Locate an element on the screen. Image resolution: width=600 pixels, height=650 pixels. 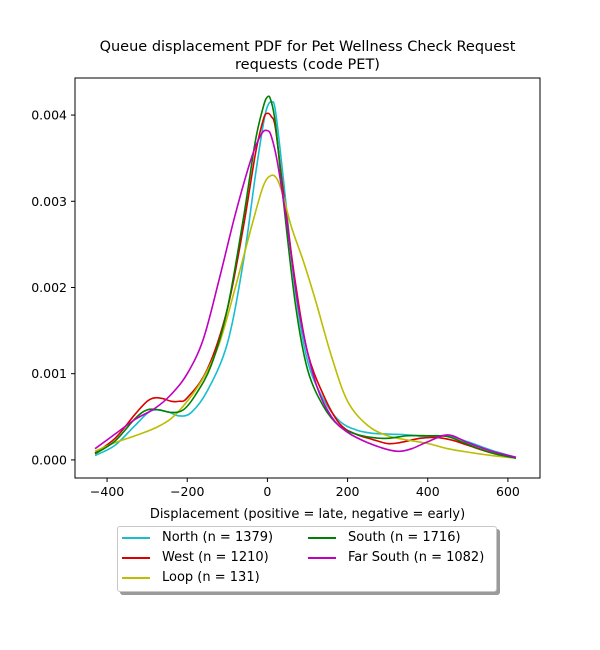
y-tick-label: 0.002 is located at coordinates (49, 287).